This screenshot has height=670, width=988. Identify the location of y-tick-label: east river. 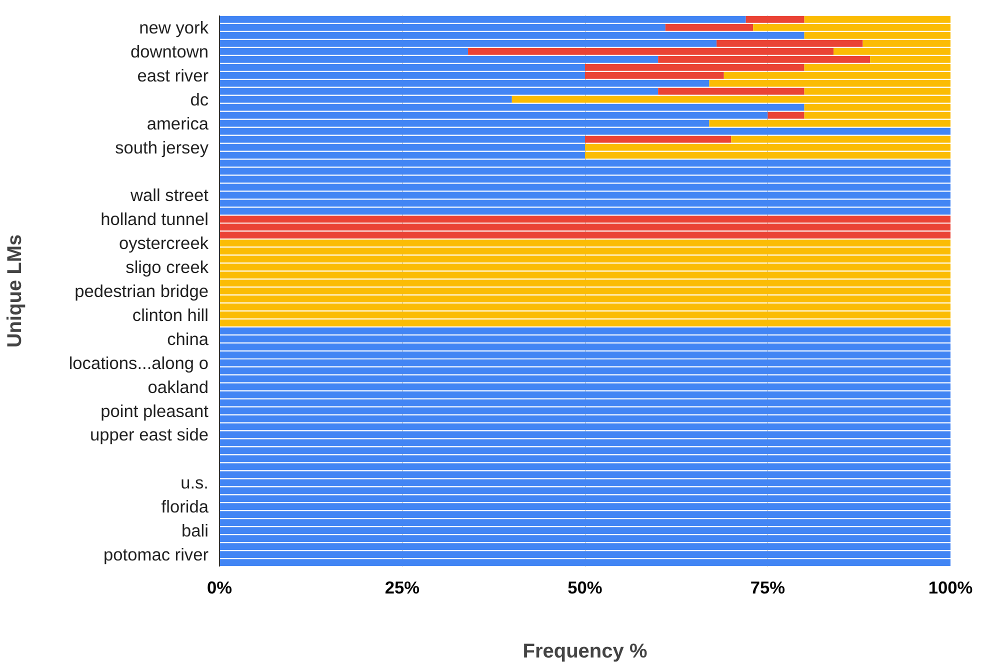
(173, 75).